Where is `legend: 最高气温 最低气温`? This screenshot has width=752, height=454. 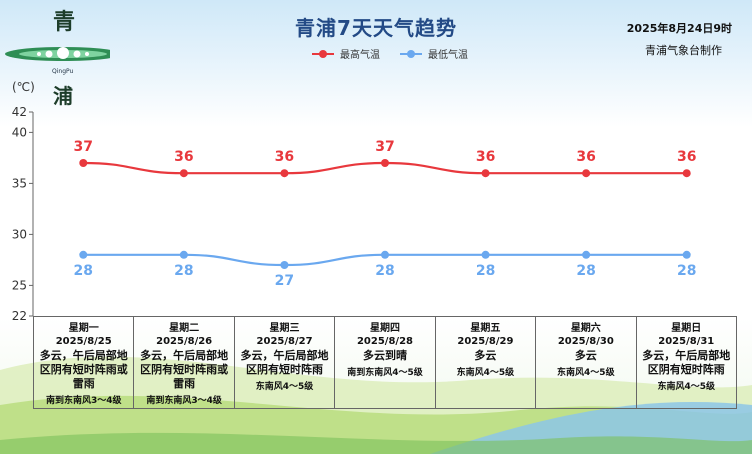 legend: 最高气温 最低气温 is located at coordinates (390, 53).